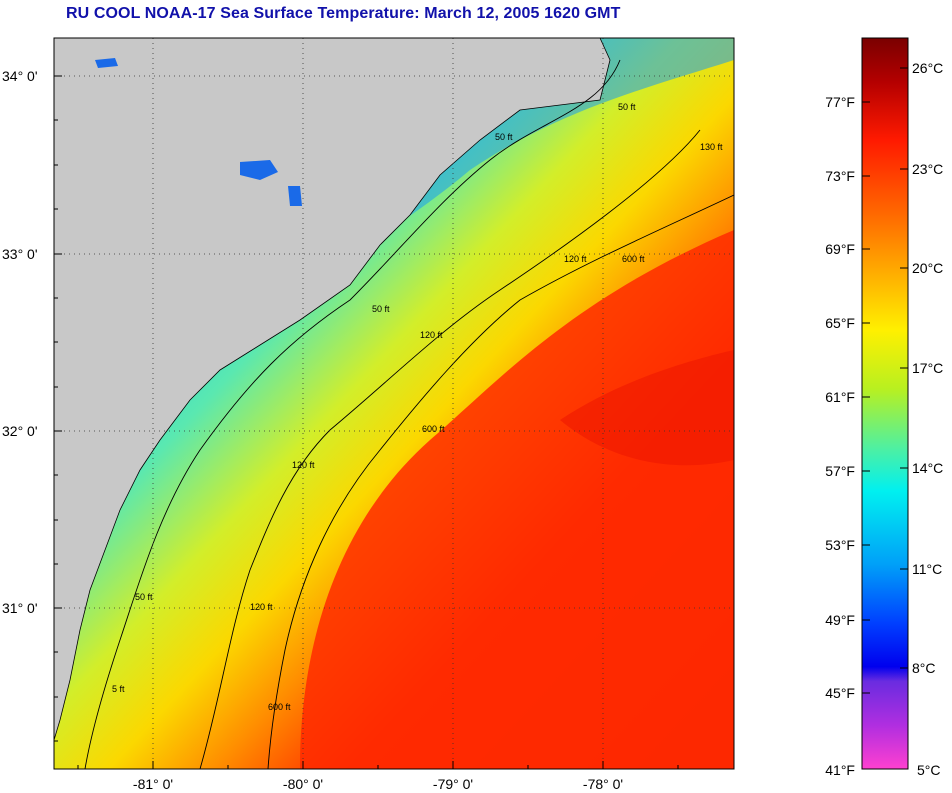 Image resolution: width=952 pixels, height=793 pixels. Describe the element at coordinates (840, 471) in the screenshot. I see `fahrenheit-label: 57°F` at that location.